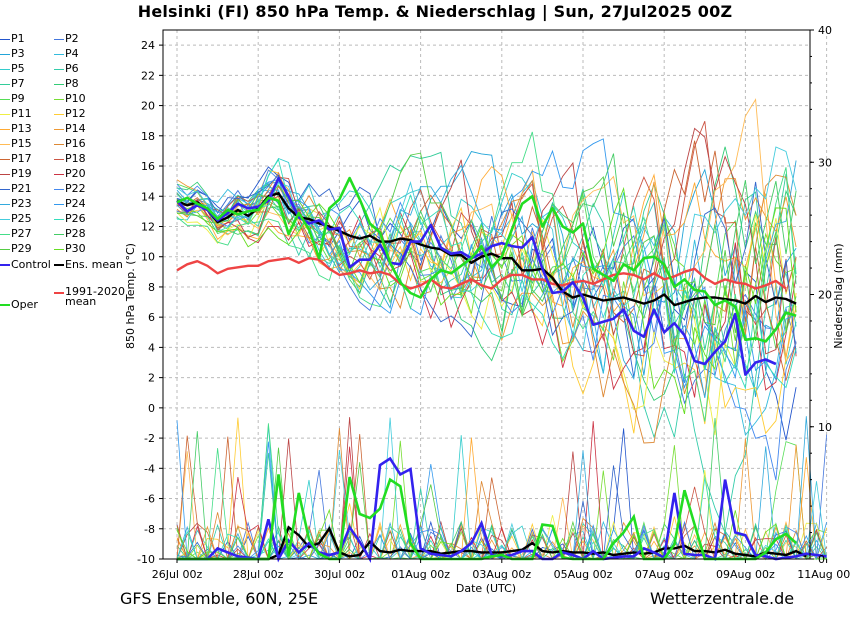  What do you see at coordinates (70, 204) in the screenshot?
I see `legend-item-p24: P24` at bounding box center [70, 204].